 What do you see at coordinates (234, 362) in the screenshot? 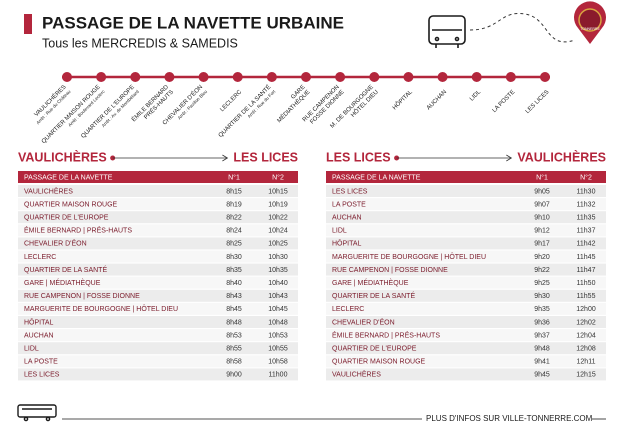
I see `time-cell: 8h58` at bounding box center [234, 362].